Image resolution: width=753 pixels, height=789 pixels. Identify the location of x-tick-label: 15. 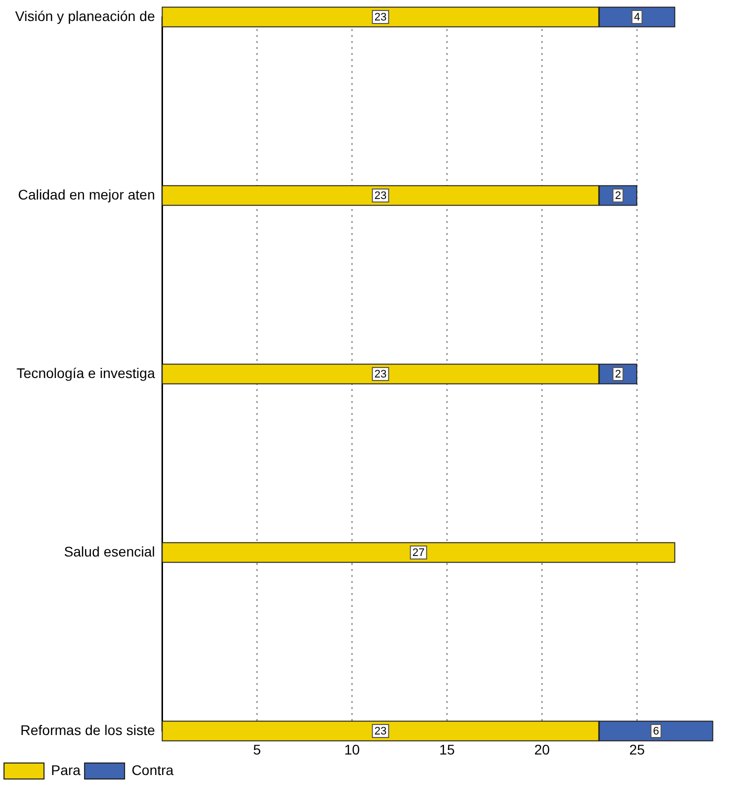
(447, 749).